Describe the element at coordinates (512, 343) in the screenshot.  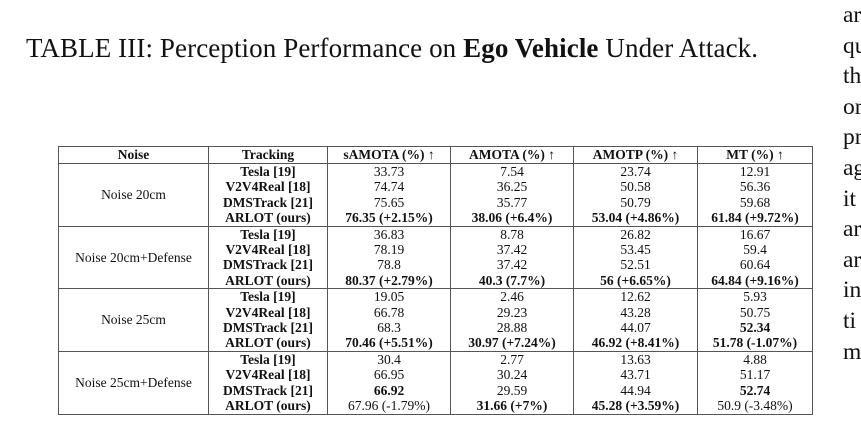
I see `amota-cell: 30.97 (+7.24%)` at that location.